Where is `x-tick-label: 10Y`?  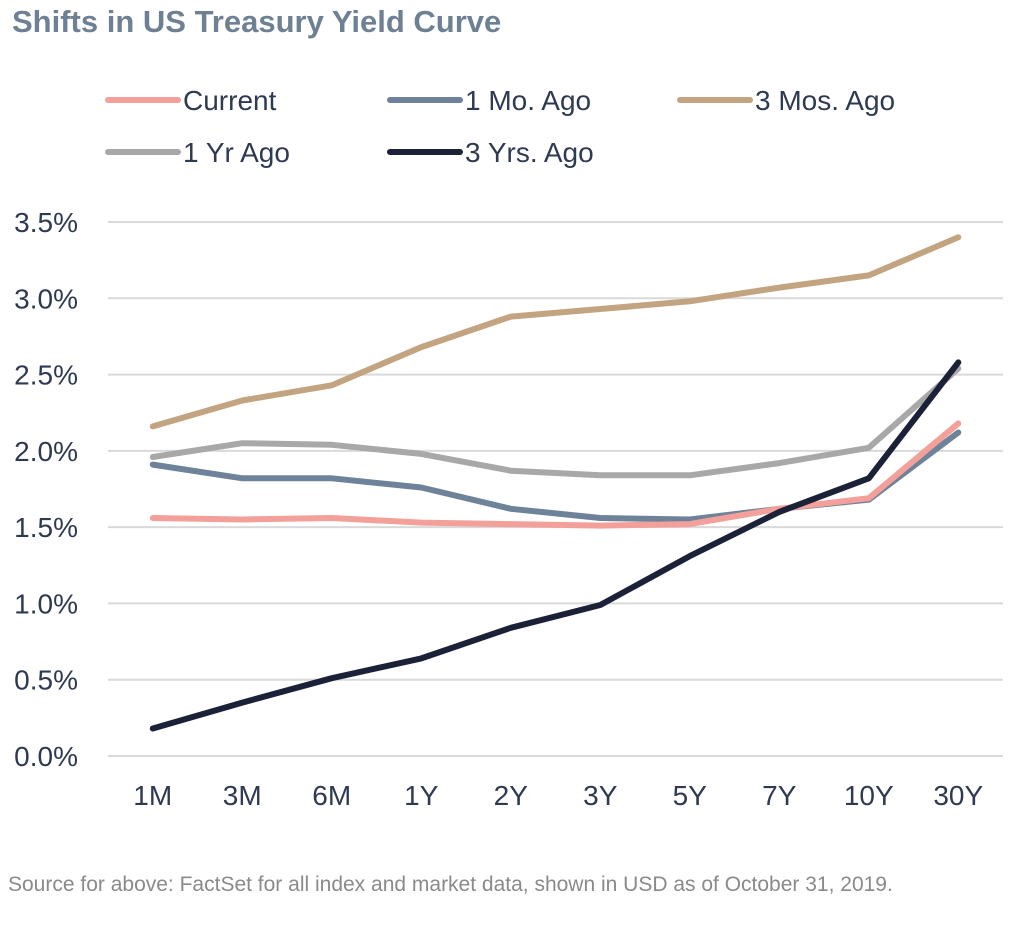 x-tick-label: 10Y is located at coordinates (869, 795).